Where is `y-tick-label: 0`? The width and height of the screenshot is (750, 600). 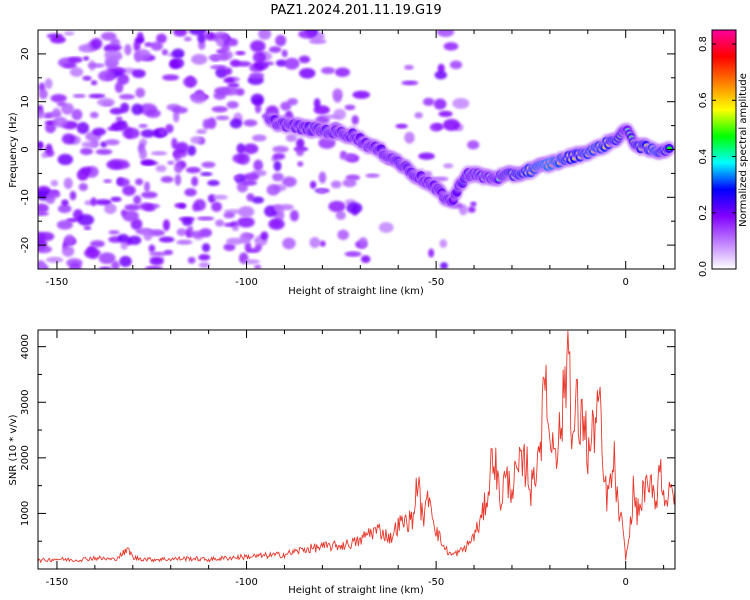
y-tick-label: 0 is located at coordinates (25, 149).